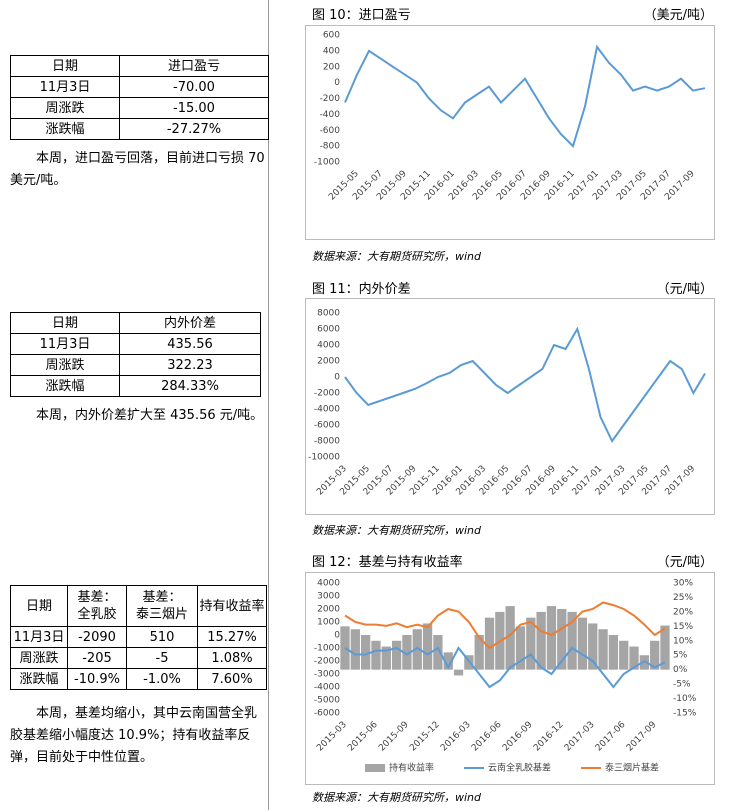  What do you see at coordinates (519, 768) in the screenshot?
I see `legend-label: 云南全乳胶基差` at bounding box center [519, 768].